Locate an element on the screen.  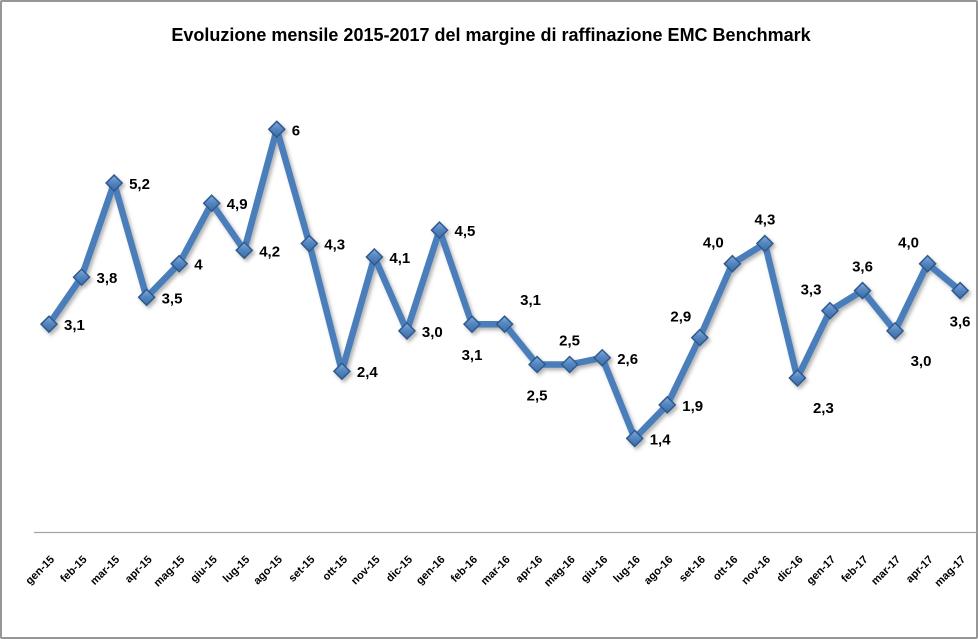
x-axis-label: mar-17 is located at coordinates (886, 571).